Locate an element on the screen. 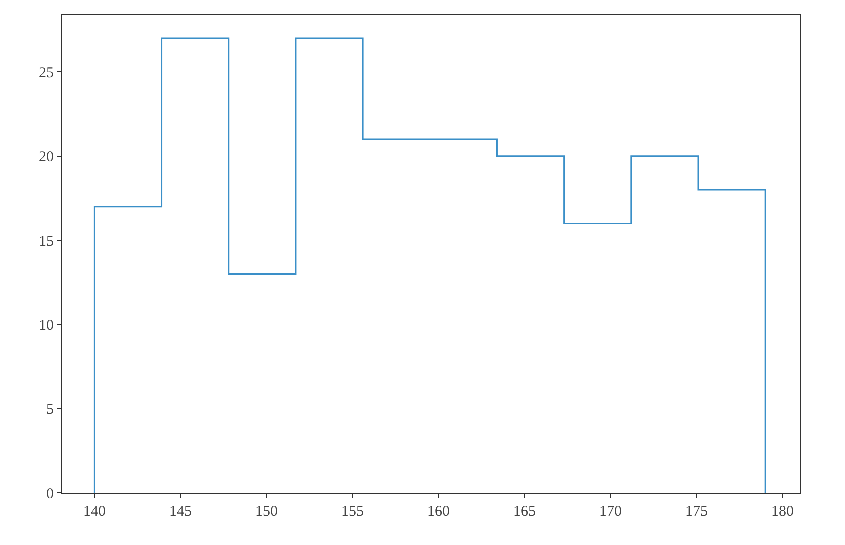  x-tick-label: 160 is located at coordinates (438, 512).